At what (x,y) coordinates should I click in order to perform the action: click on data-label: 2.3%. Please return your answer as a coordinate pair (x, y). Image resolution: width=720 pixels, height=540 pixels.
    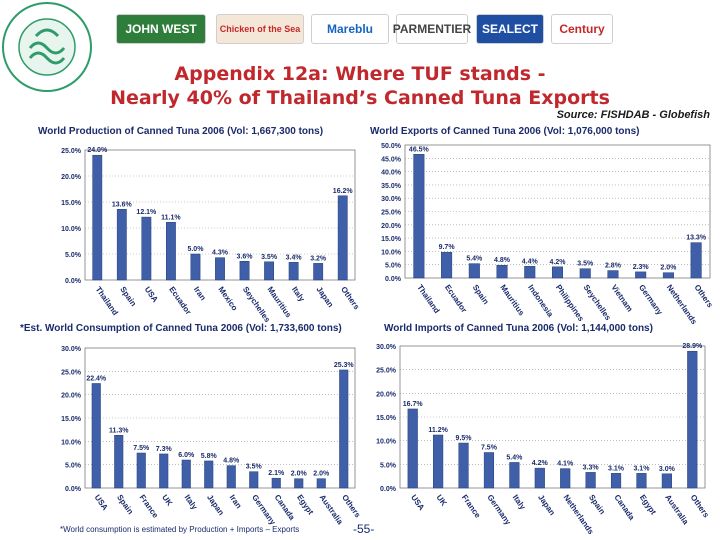
    Looking at the image, I should click on (641, 267).